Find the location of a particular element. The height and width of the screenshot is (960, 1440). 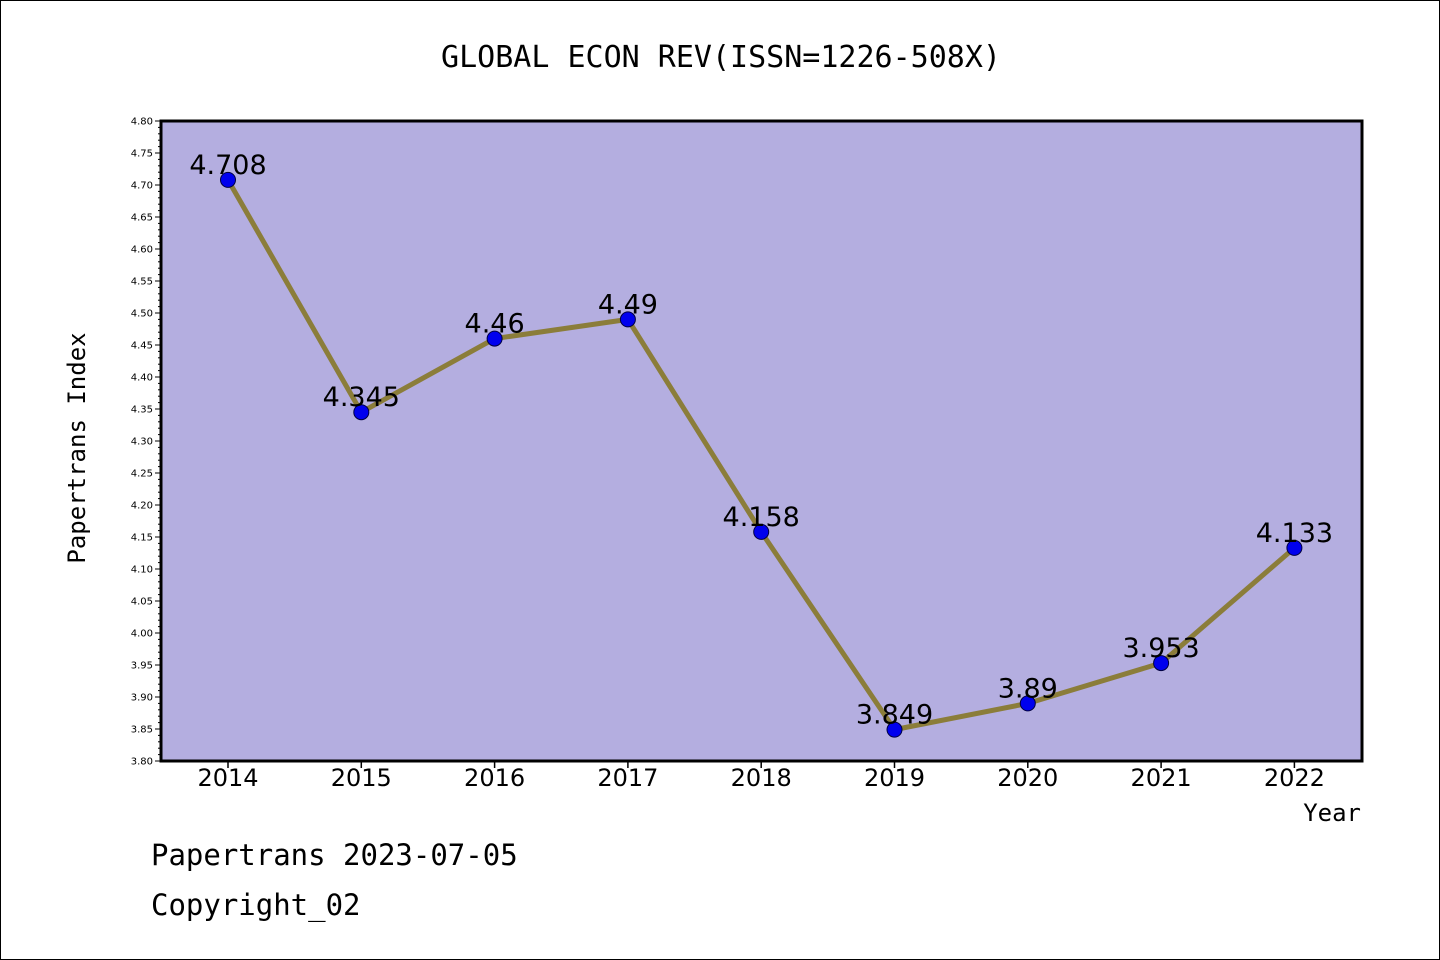

x-axis: 2014 2015 2016 2017 2018 2019 2020 2021 2022 is located at coordinates (761, 776).